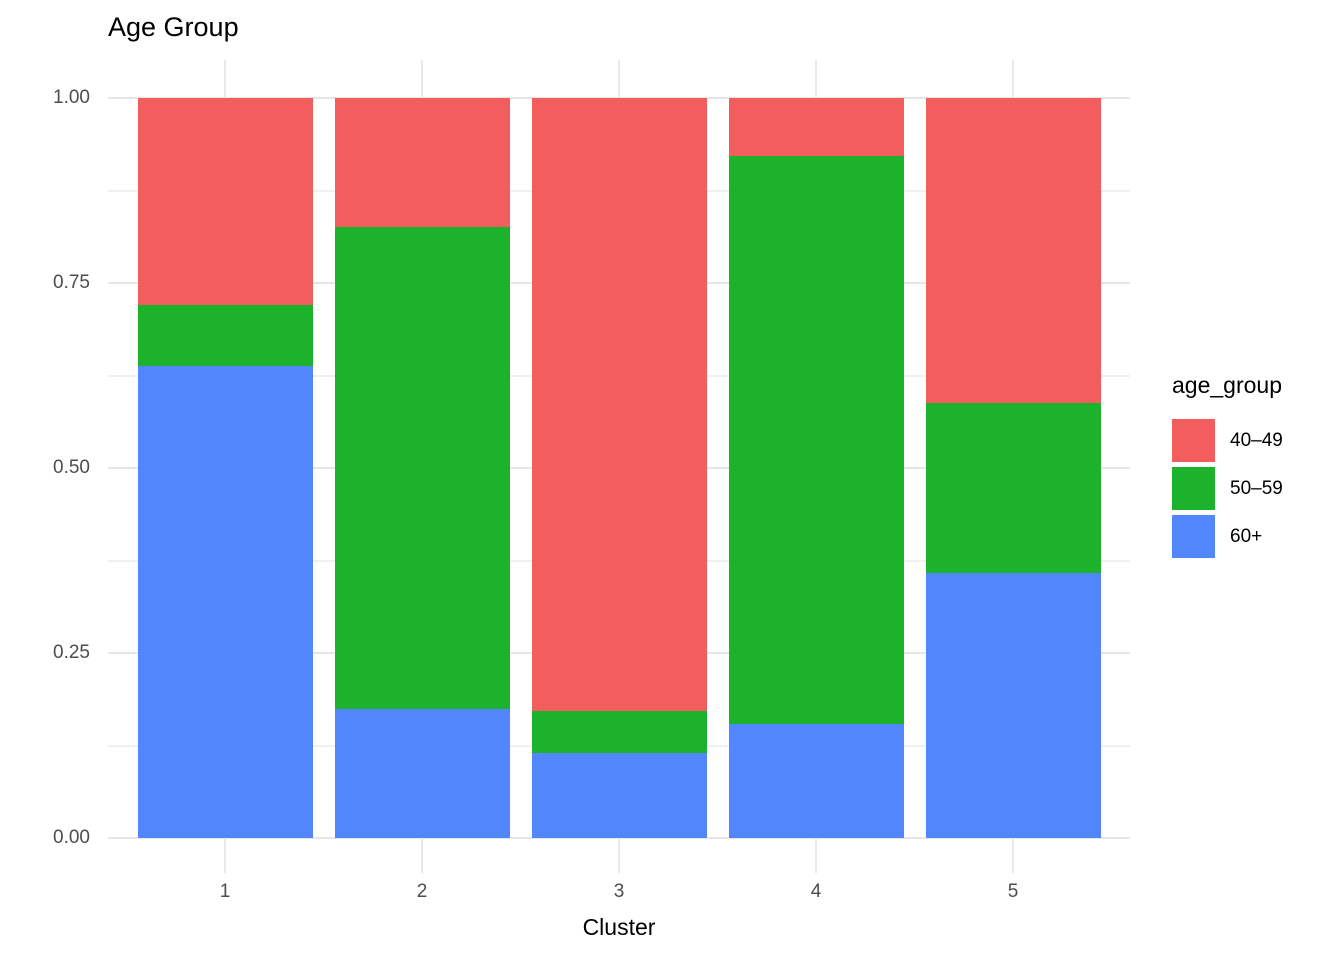 The width and height of the screenshot is (1344, 960). Describe the element at coordinates (1227, 536) in the screenshot. I see `legend-key: 60+` at that location.